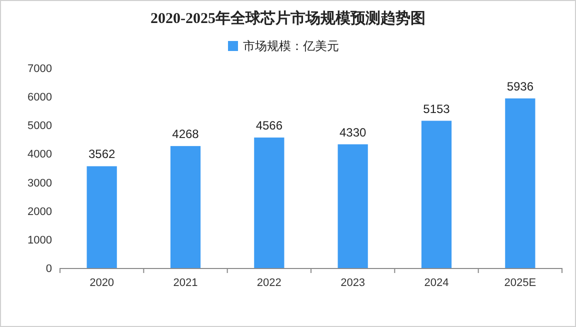 The image size is (576, 327). I want to click on chart-title: 2020-2025年全球芯片市场规模预测趋势图, so click(288, 18).